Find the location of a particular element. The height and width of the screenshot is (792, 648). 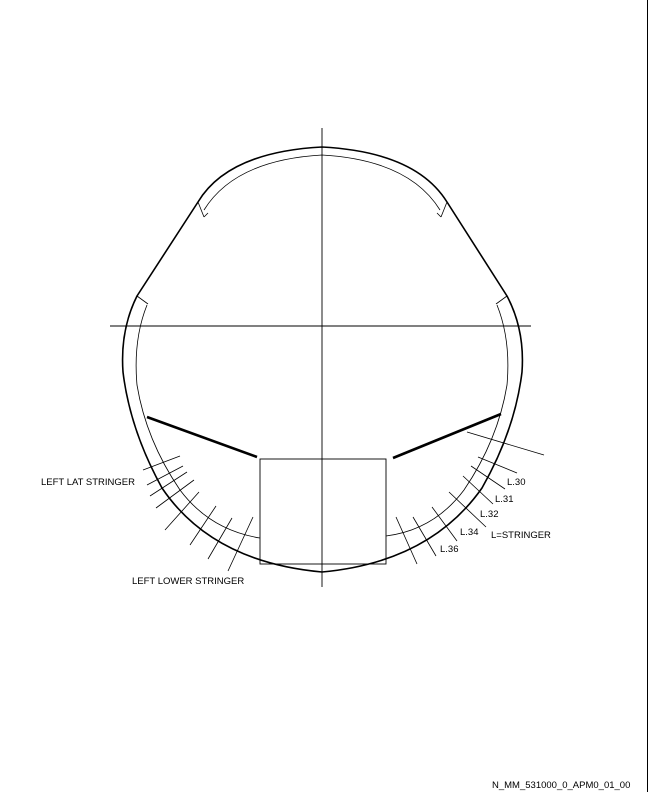

frame-upper-left-tab is located at coordinates (201, 209).